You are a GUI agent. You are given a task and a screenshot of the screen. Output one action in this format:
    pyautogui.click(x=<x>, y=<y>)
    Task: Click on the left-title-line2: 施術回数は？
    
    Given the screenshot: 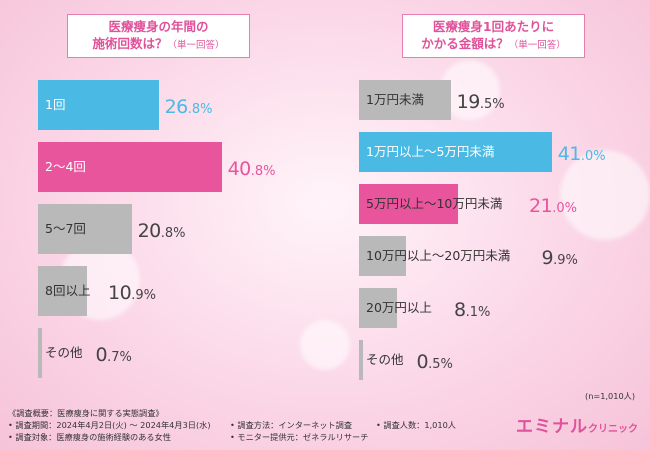 What is the action you would take?
    pyautogui.click(x=130, y=43)
    